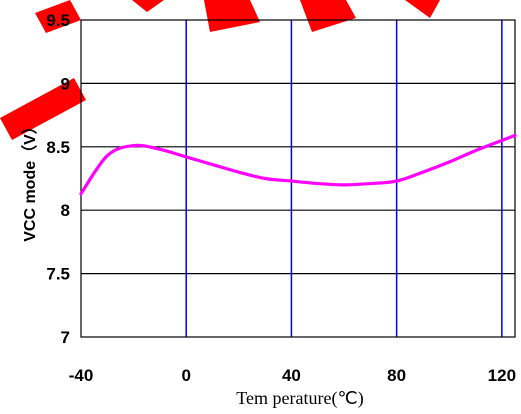 The width and height of the screenshot is (521, 414). What do you see at coordinates (65, 337) in the screenshot?
I see `y-tick-label: 7` at bounding box center [65, 337].